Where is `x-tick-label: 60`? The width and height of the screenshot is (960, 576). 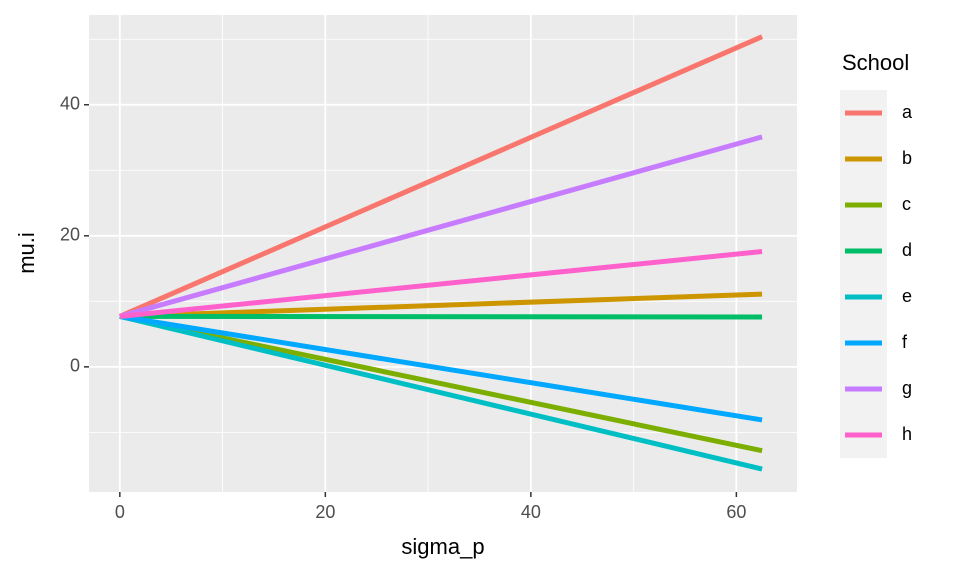 x-tick-label: 60 is located at coordinates (736, 512).